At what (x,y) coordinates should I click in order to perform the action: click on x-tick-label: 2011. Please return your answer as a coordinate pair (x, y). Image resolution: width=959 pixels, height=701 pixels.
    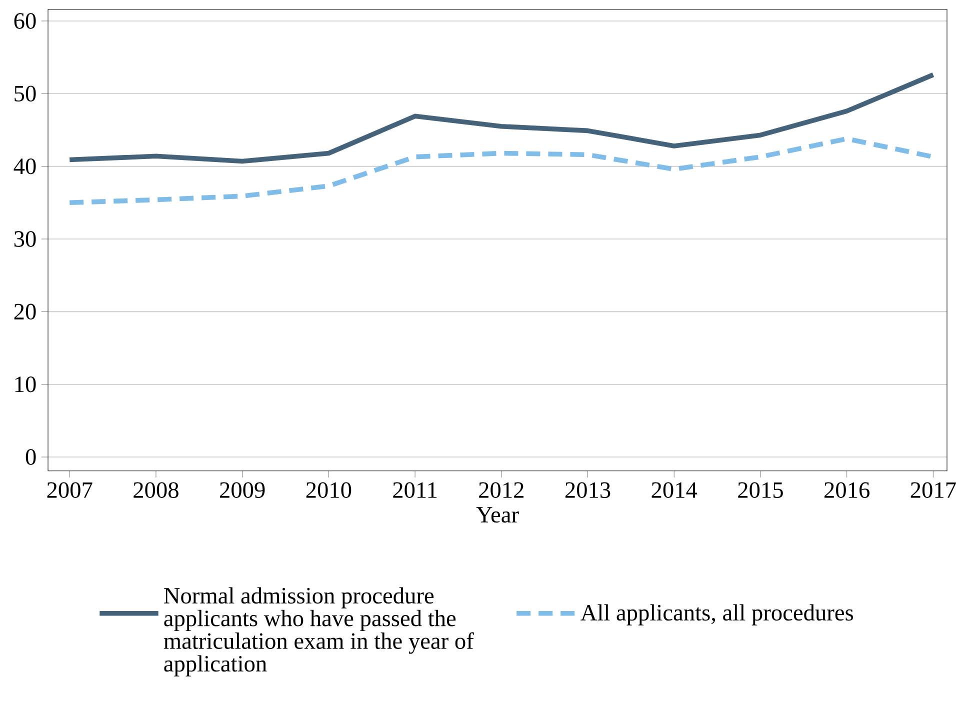
    Looking at the image, I should click on (415, 490).